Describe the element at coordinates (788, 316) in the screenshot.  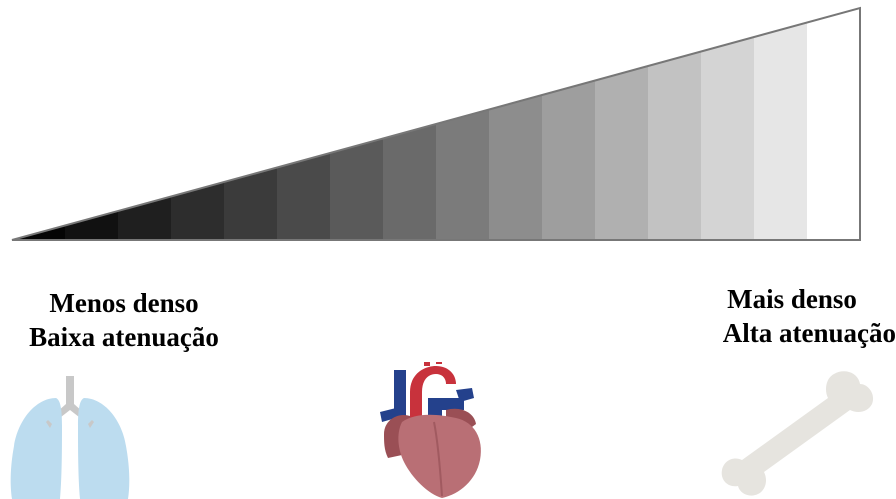
I see `high-density-label: Mais denso Alta atenuação` at that location.